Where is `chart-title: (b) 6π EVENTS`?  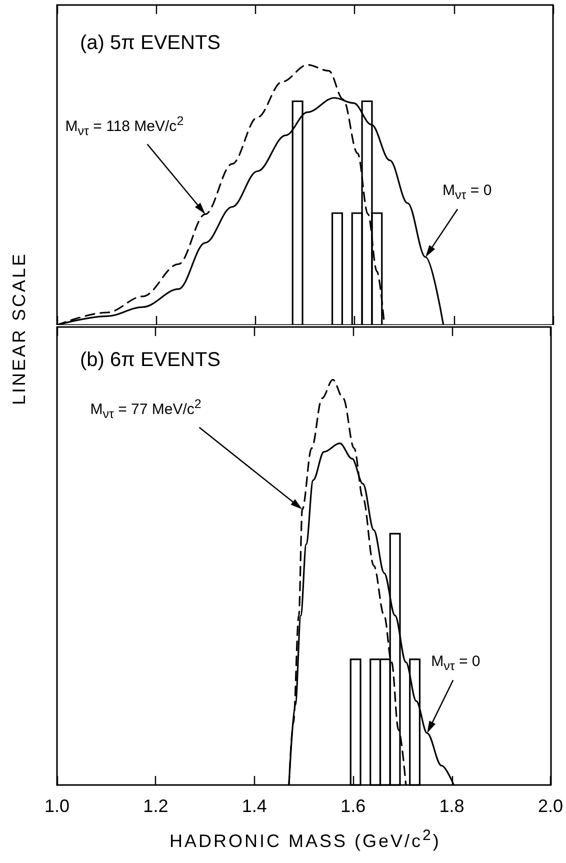
chart-title: (b) 6π EVENTS is located at coordinates (150, 360).